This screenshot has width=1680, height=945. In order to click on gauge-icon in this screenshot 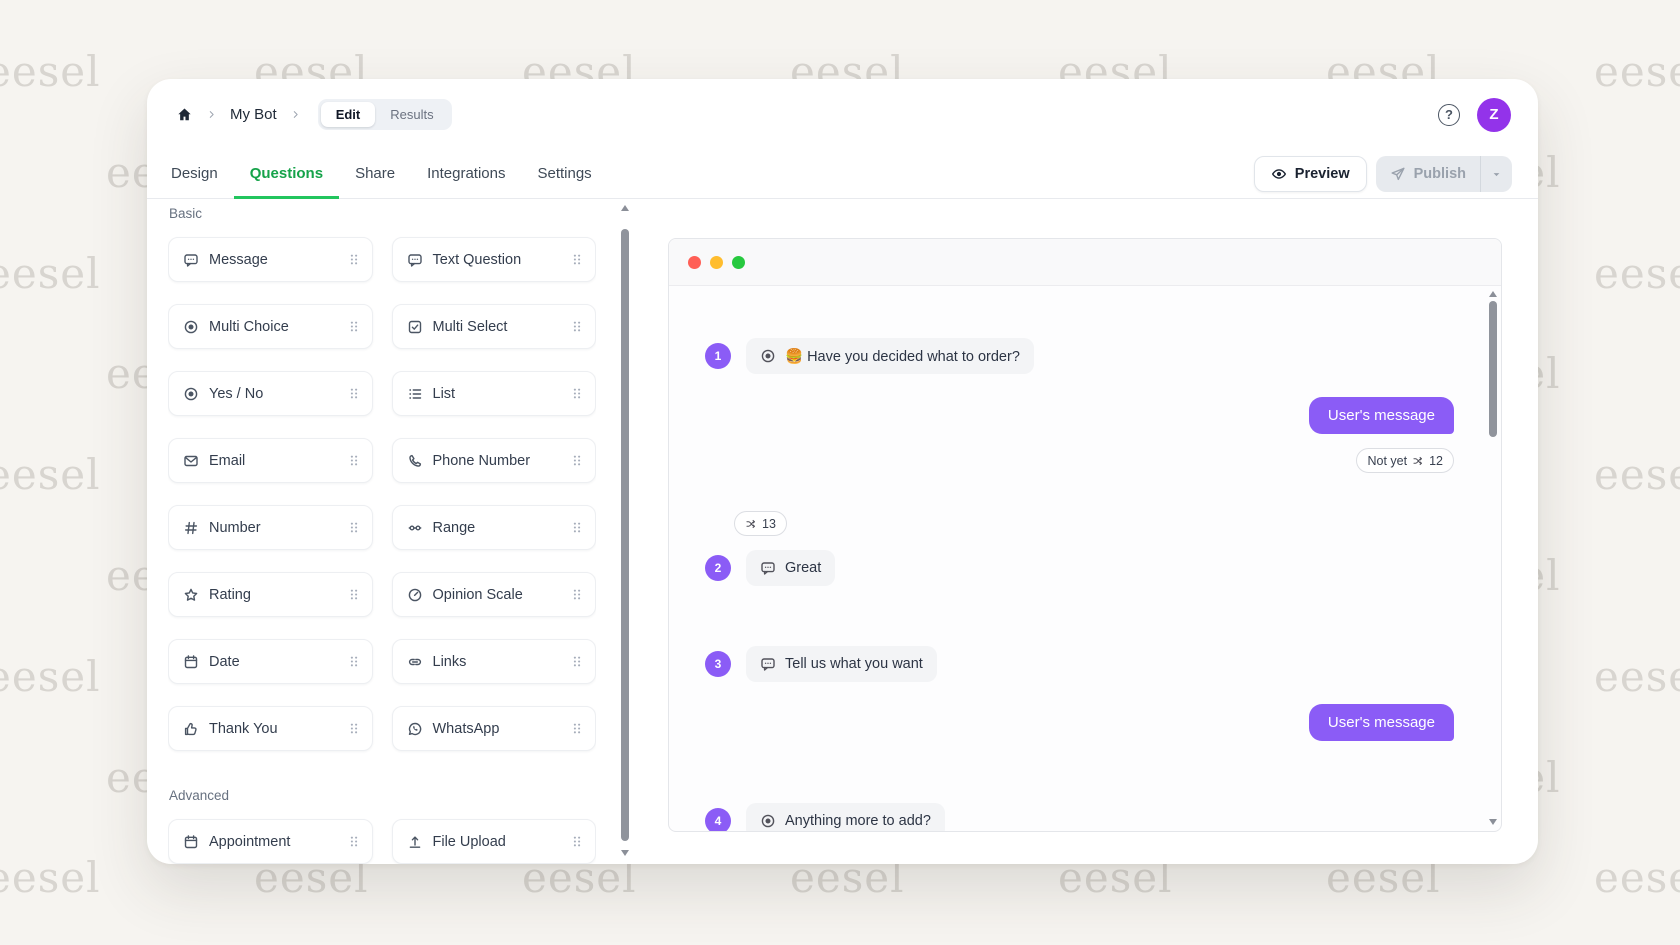, I will do `click(415, 595)`.